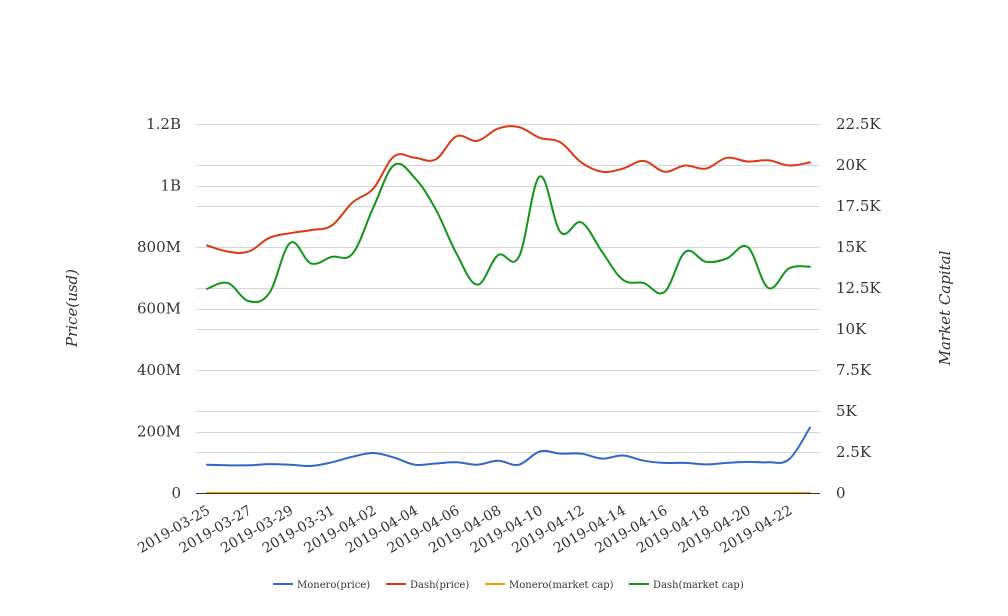 This screenshot has height=616, width=1008. I want to click on y-axis-left-title: Price(usd), so click(72, 308).